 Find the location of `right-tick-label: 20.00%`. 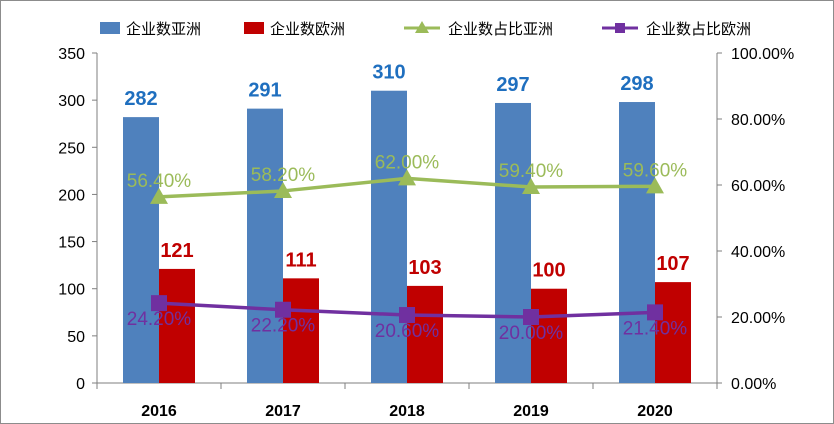

right-tick-label: 20.00% is located at coordinates (758, 318).